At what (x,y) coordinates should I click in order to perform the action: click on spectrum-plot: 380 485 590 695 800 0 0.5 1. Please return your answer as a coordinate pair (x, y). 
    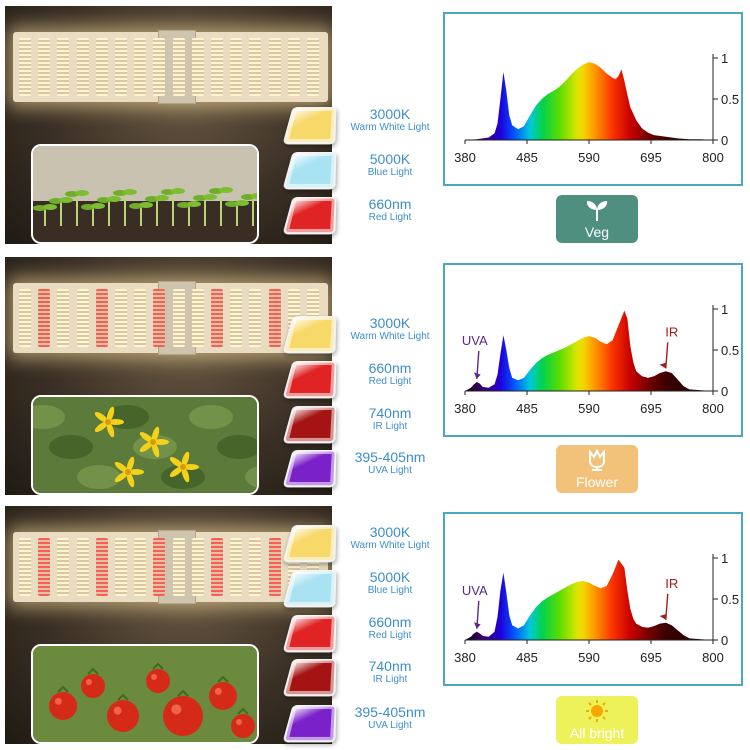
    Looking at the image, I should click on (596, 108).